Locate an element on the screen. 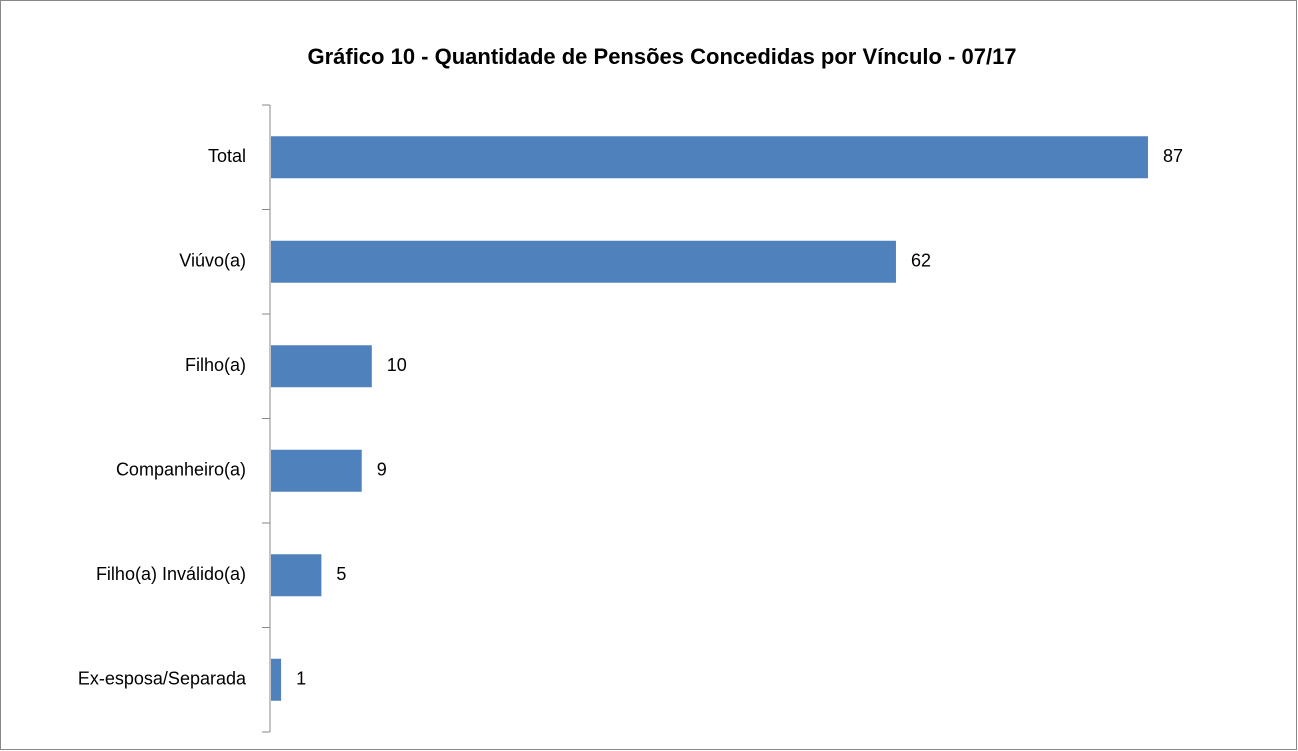 The width and height of the screenshot is (1298, 751). data-label: 62 is located at coordinates (921, 261).